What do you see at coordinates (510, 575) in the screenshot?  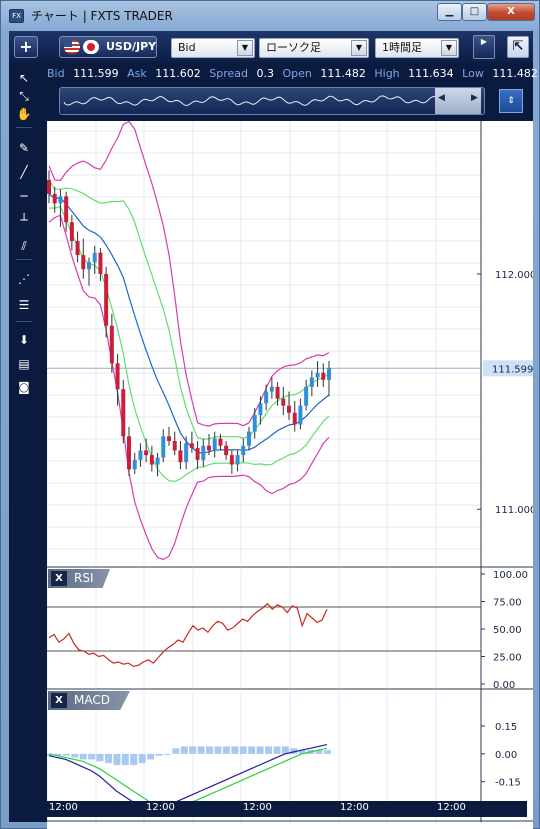 I see `rsi-tick-label: 100.00` at bounding box center [510, 575].